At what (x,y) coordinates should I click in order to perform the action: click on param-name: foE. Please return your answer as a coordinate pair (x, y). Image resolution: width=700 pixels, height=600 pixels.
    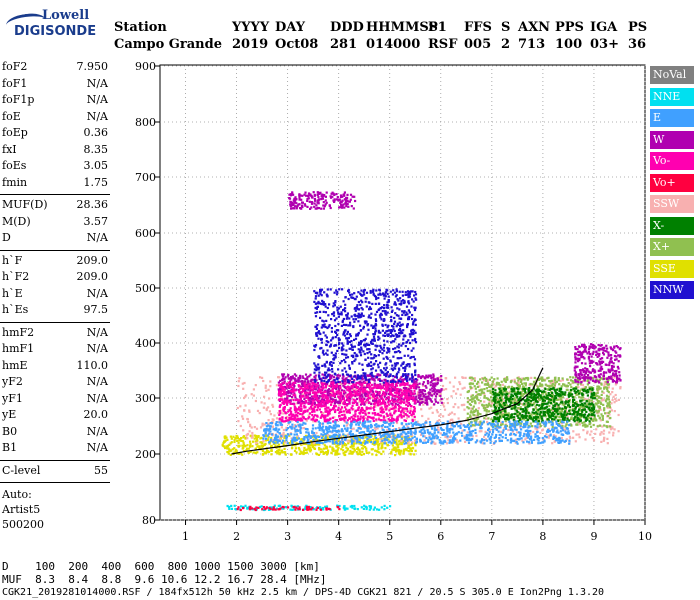
    Looking at the image, I should click on (11, 116).